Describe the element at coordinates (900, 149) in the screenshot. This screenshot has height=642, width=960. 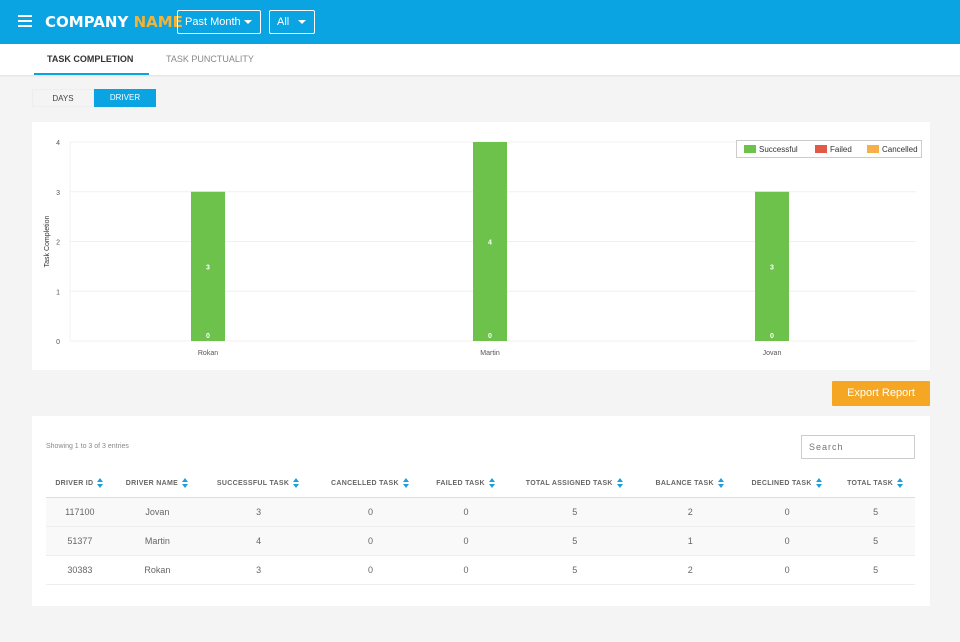
I see `legend-label: Cancelled` at that location.